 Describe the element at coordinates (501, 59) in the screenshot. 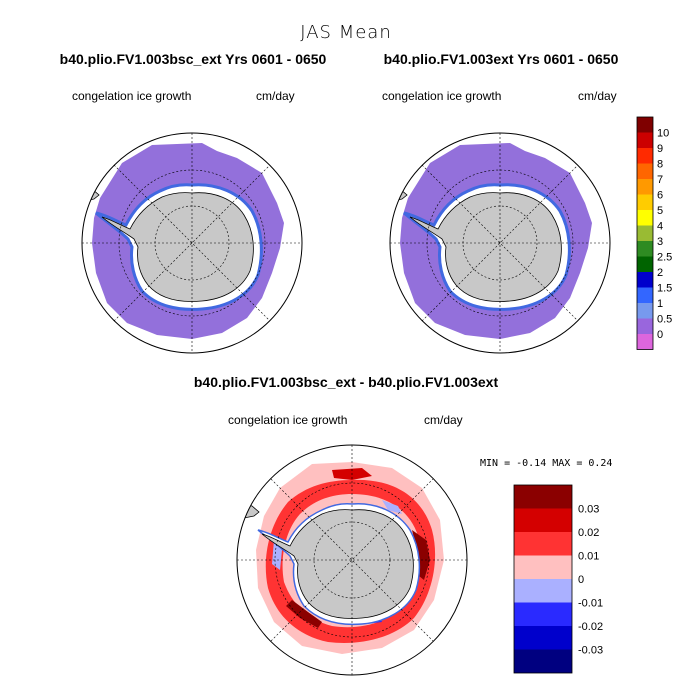

I see `right-panel-title: b40.plio.FV1.003ext Yrs 0601 - 0650` at that location.